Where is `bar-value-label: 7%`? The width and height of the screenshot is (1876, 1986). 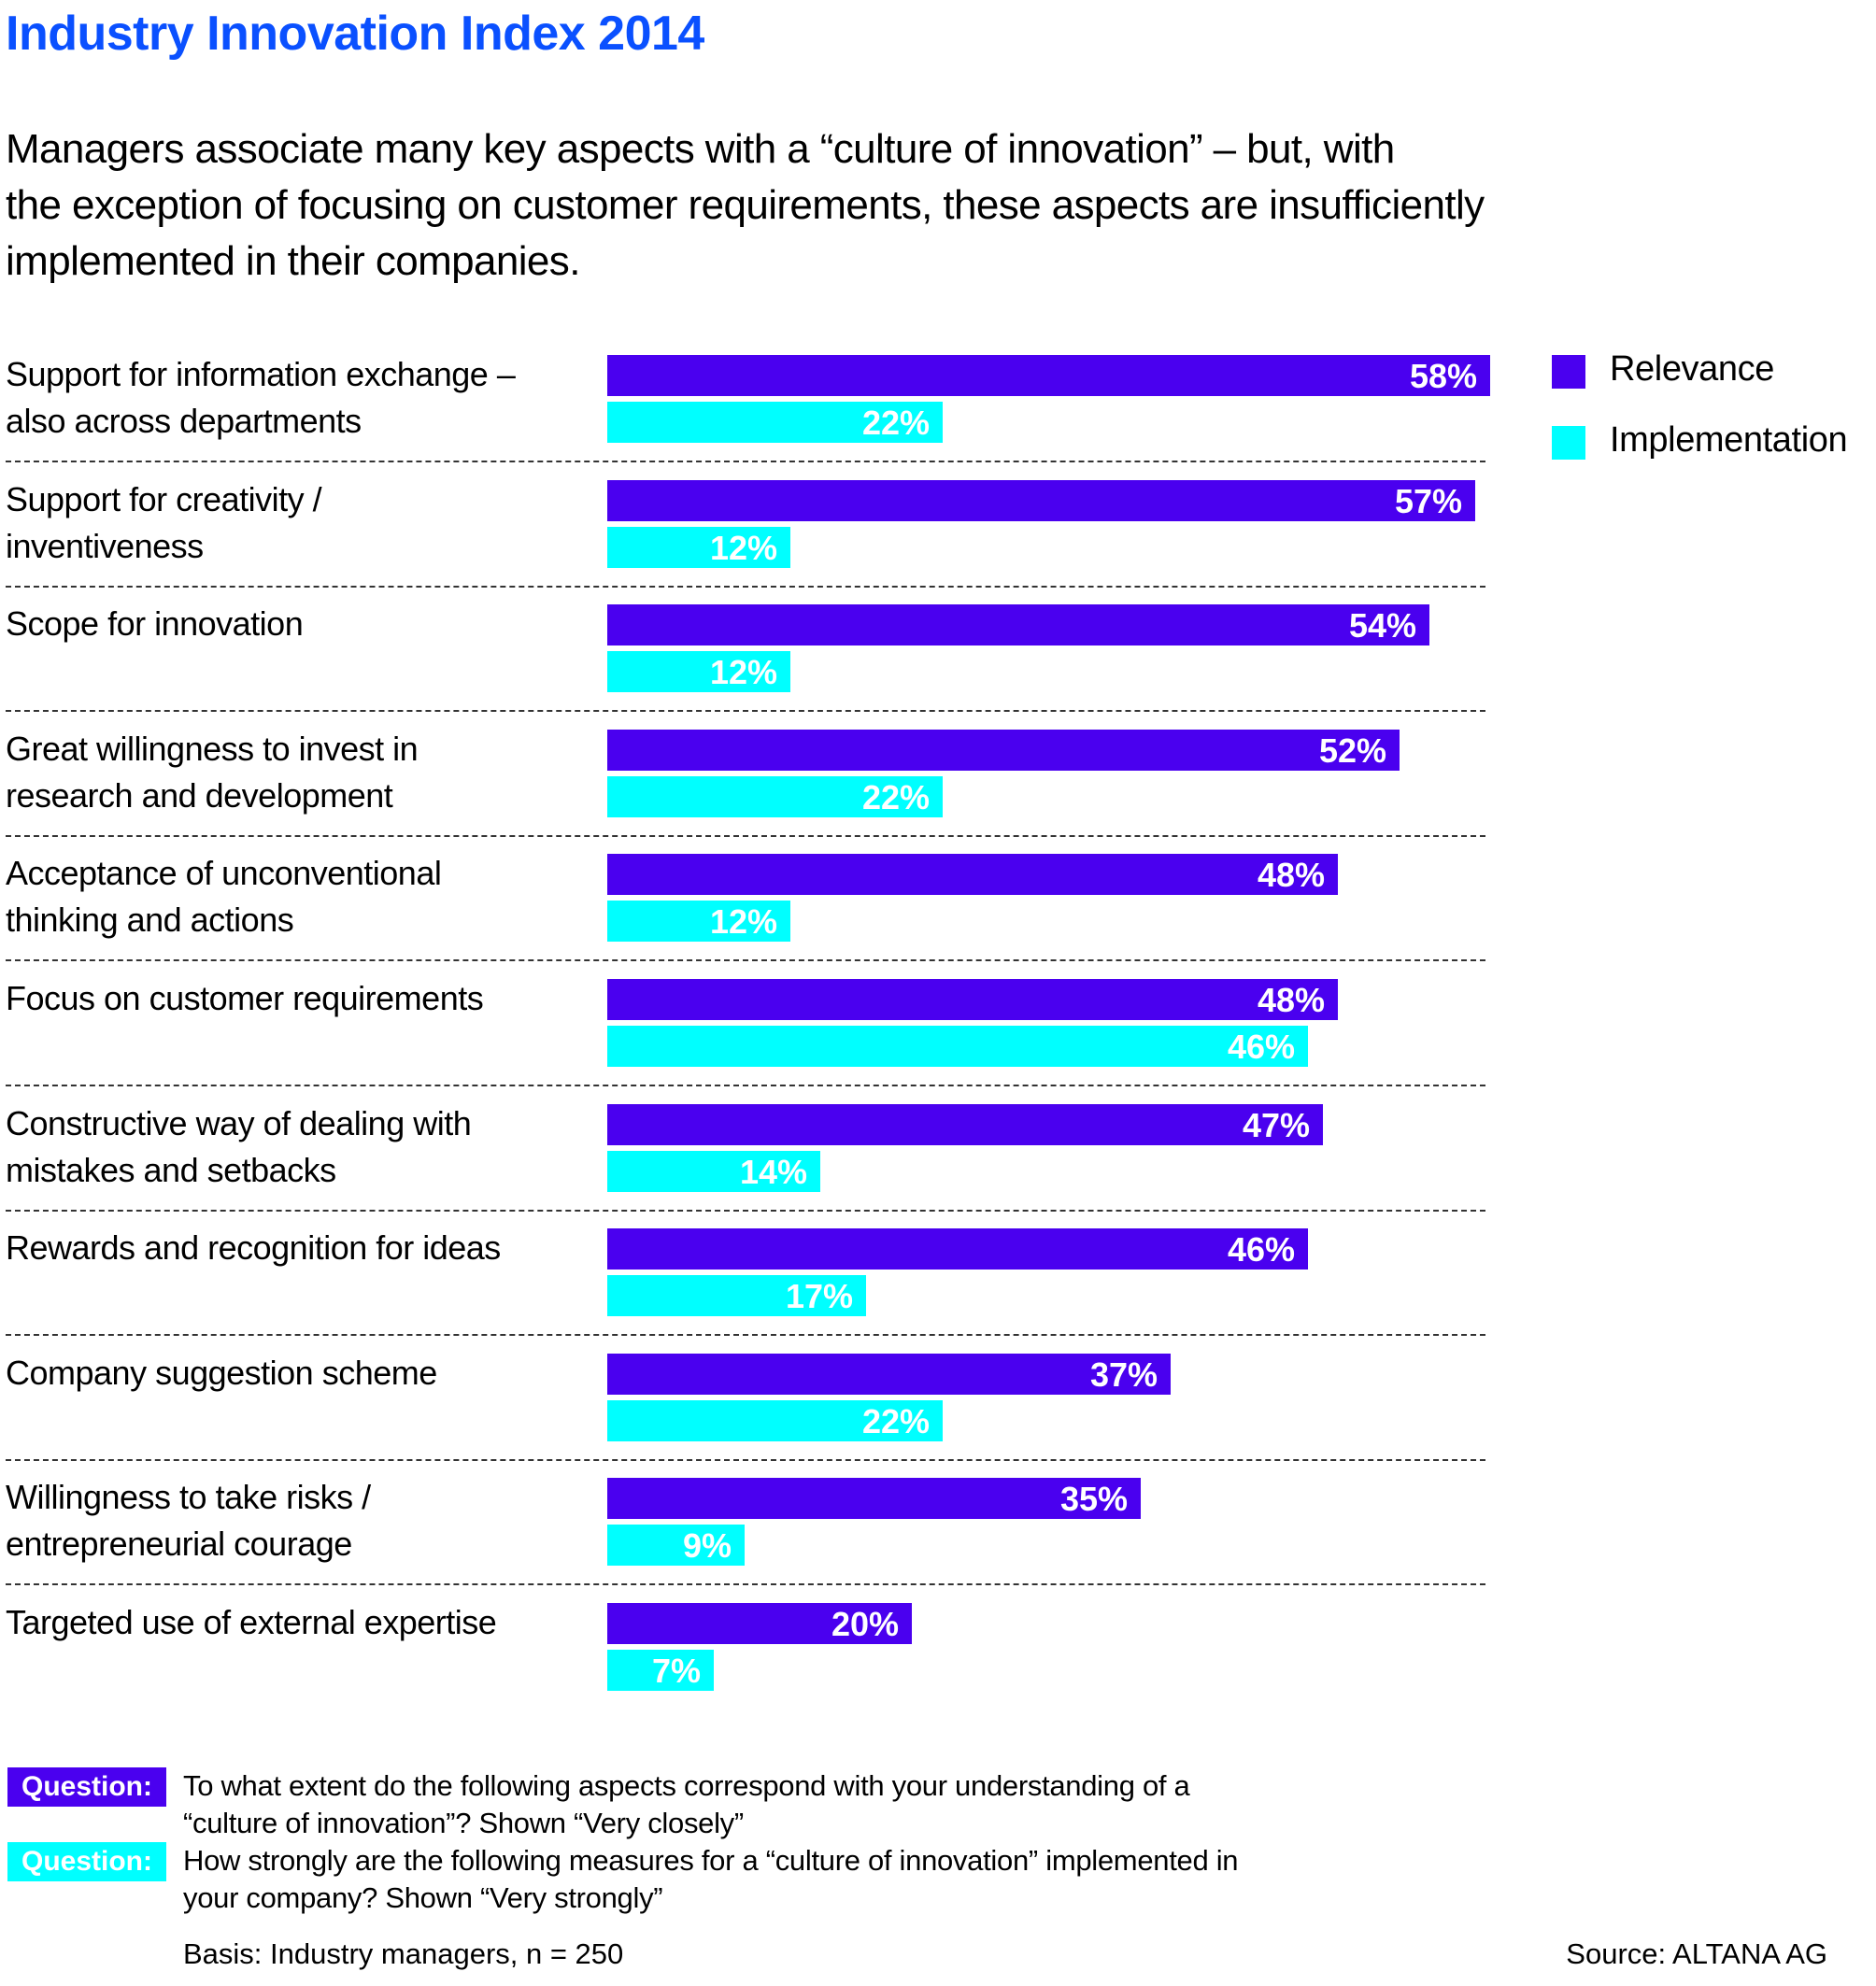
bar-value-label: 7% is located at coordinates (676, 1671).